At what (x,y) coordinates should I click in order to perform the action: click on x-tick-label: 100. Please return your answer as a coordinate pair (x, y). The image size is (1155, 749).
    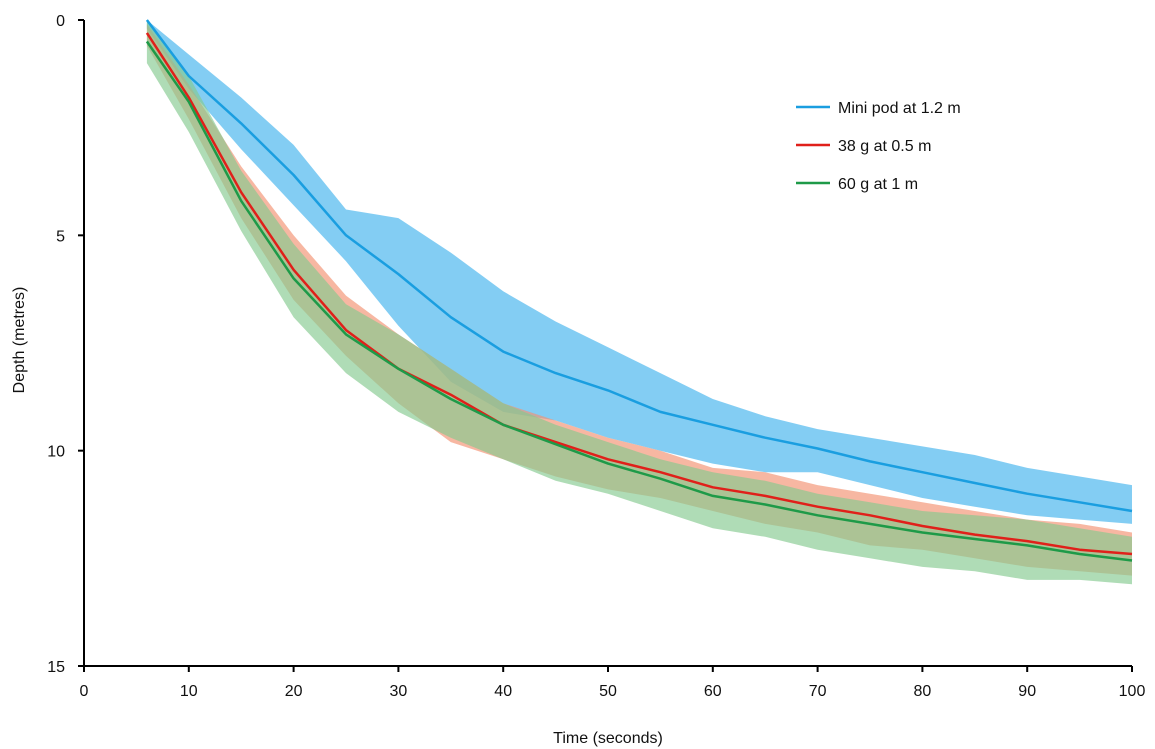
    Looking at the image, I should click on (1132, 691).